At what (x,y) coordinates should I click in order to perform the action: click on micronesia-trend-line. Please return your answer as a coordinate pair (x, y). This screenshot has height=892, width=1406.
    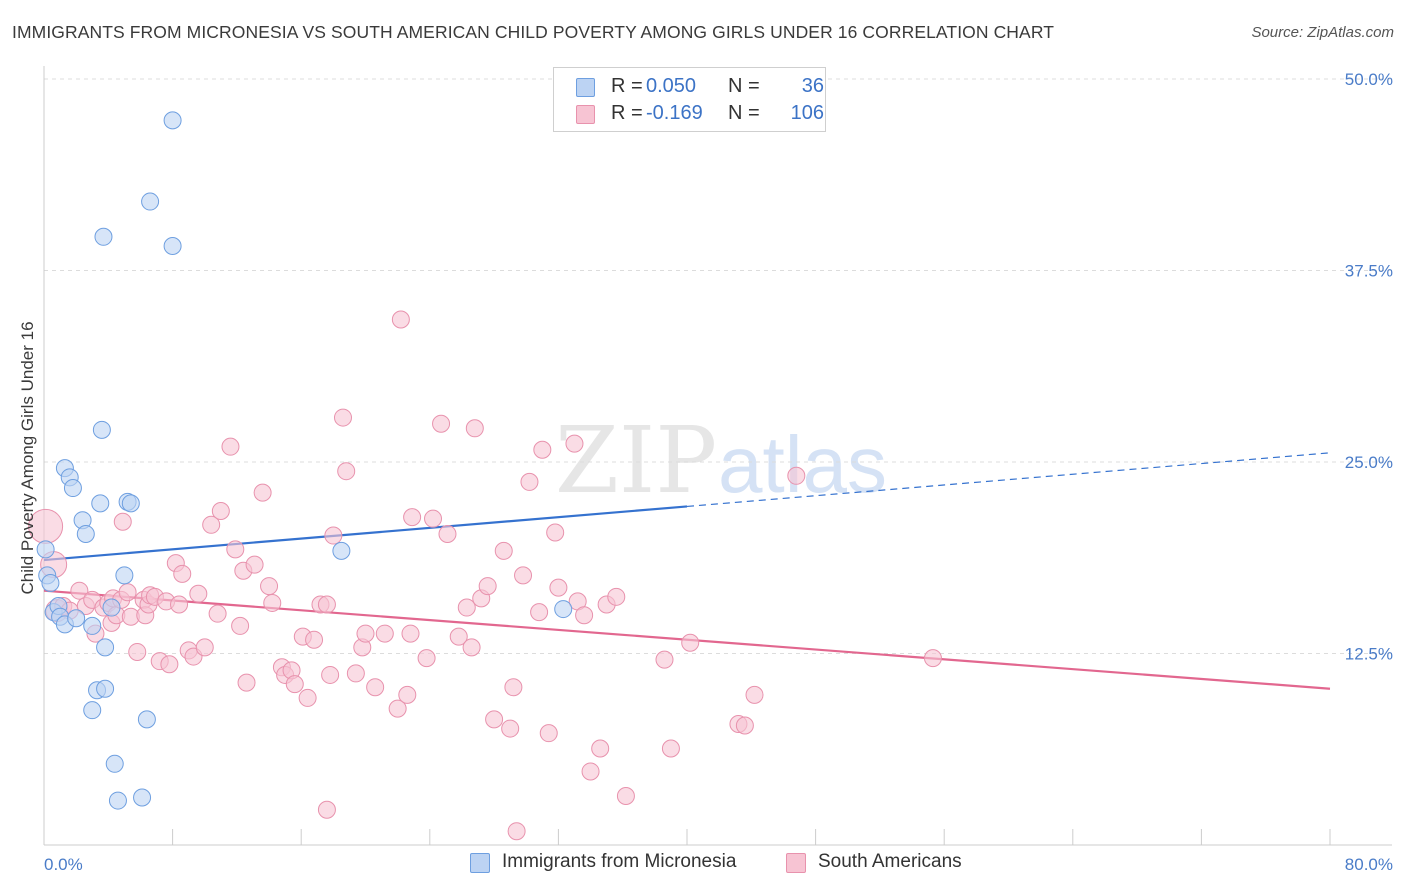
    Looking at the image, I should click on (365, 533).